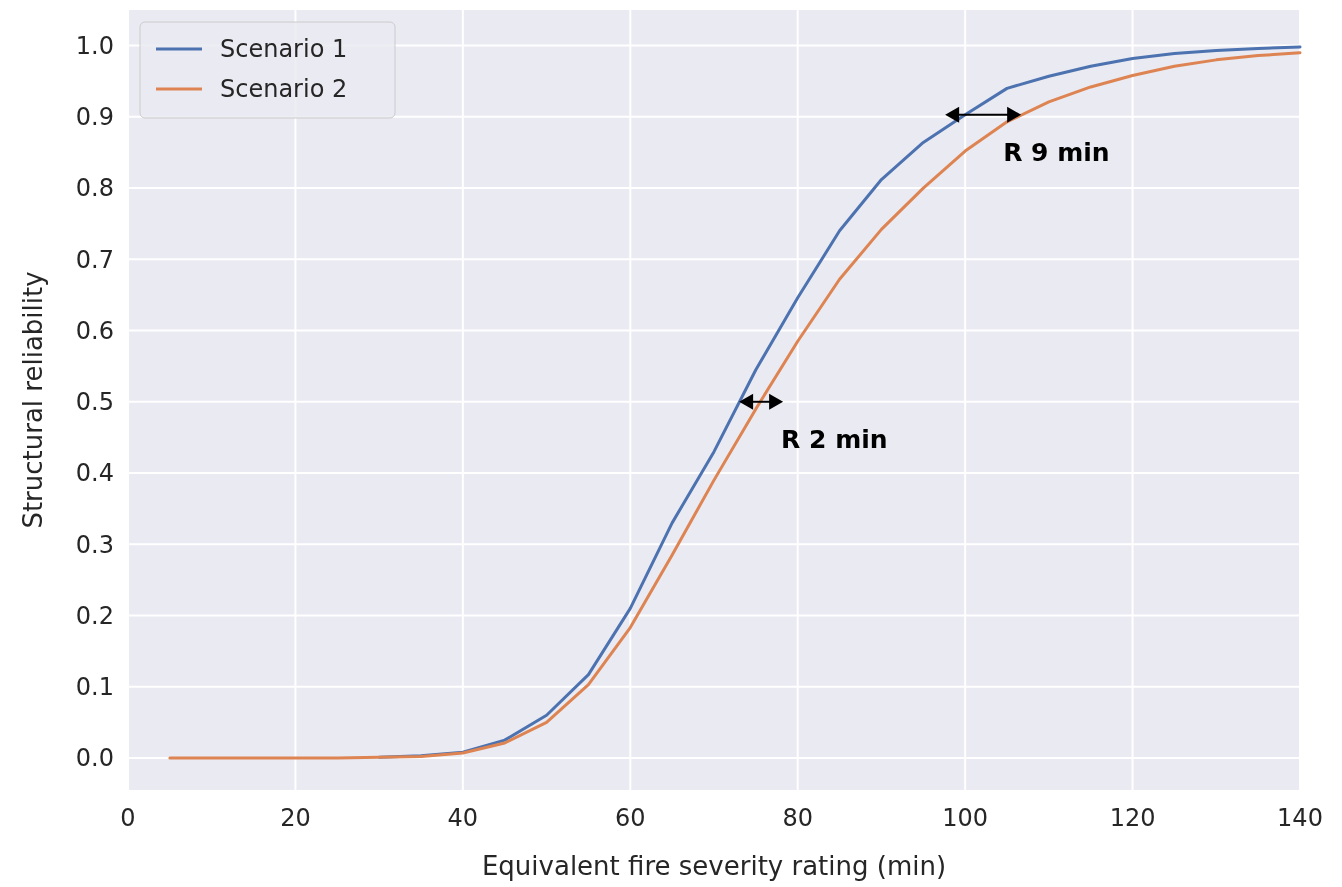 The width and height of the screenshot is (1342, 887). I want to click on y-tick-label: 0.6, so click(94, 330).